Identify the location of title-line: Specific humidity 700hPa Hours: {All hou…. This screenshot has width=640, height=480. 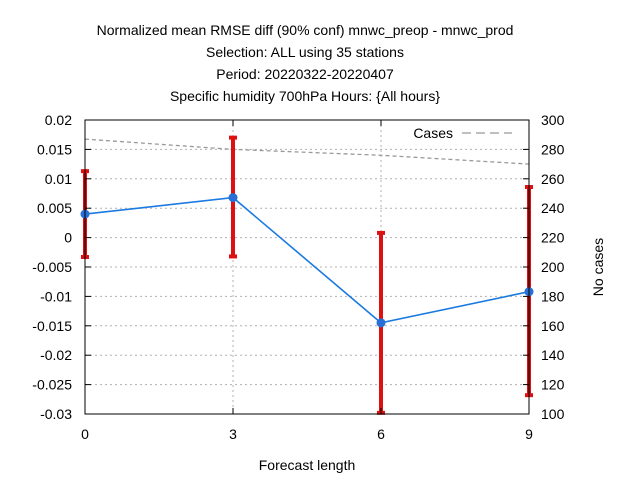
(305, 96).